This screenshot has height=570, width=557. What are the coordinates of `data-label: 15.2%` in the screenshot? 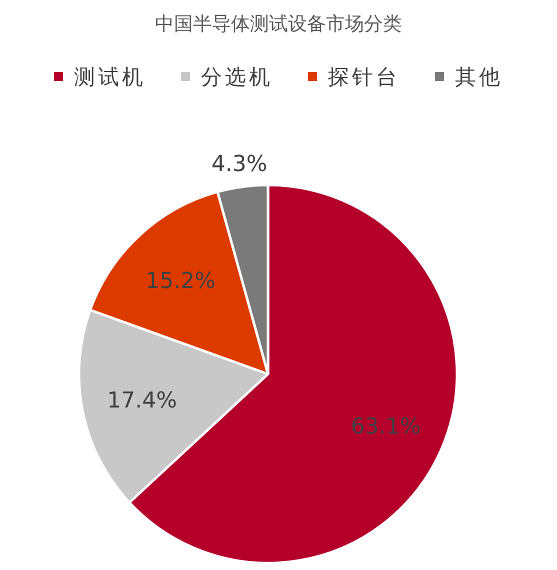 It's located at (181, 281).